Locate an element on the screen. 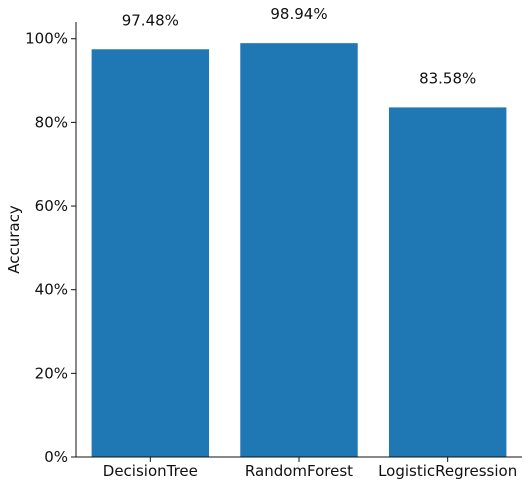 Image resolution: width=529 pixels, height=486 pixels. y-tick-label: 0% is located at coordinates (56, 457).